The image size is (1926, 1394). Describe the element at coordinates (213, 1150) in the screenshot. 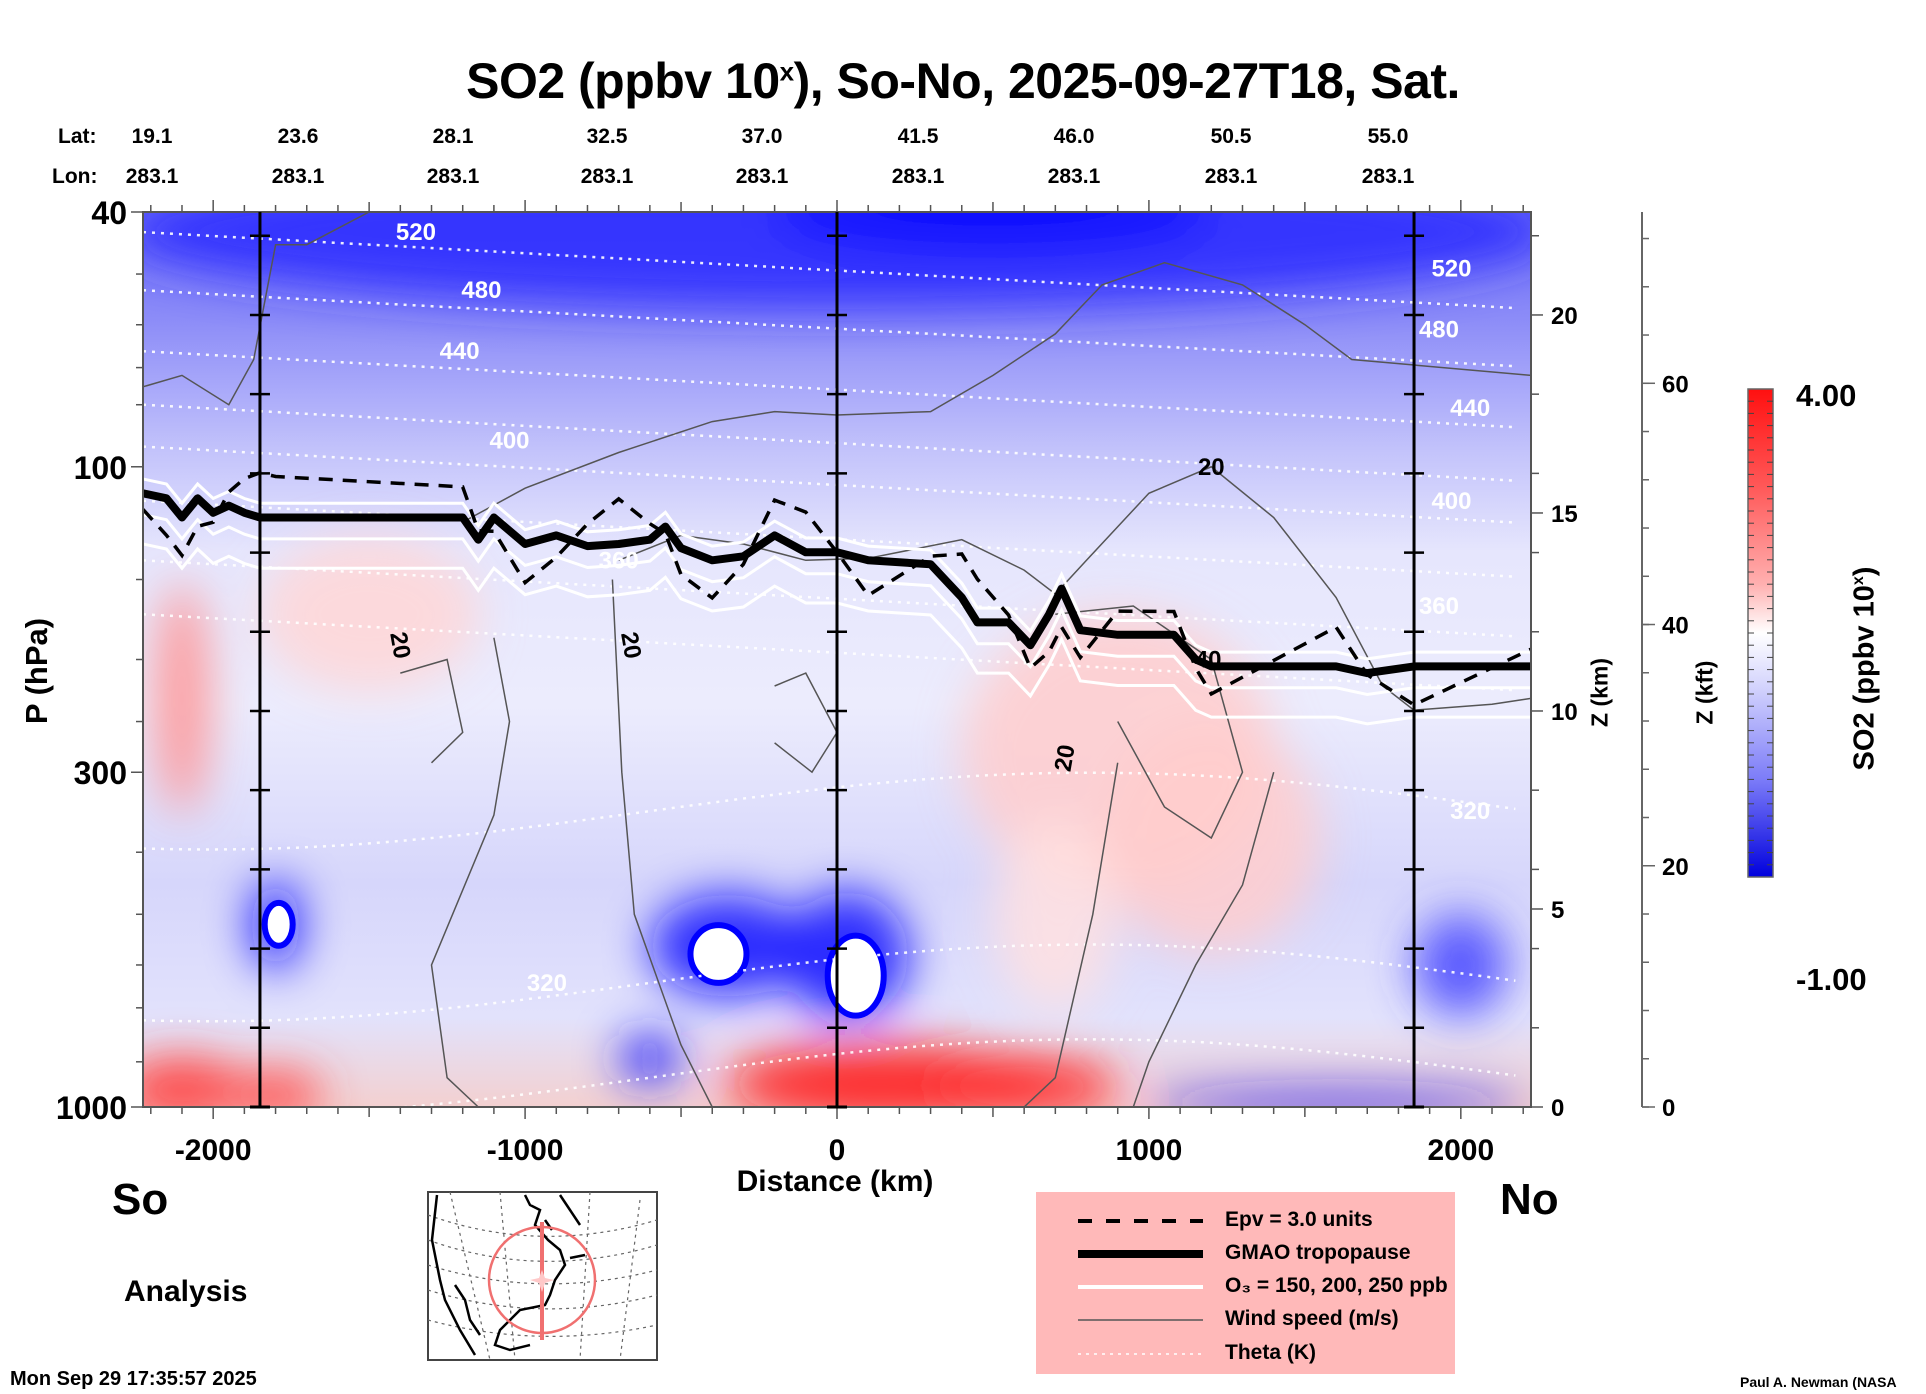

I see `x-tick-label: -2000` at that location.